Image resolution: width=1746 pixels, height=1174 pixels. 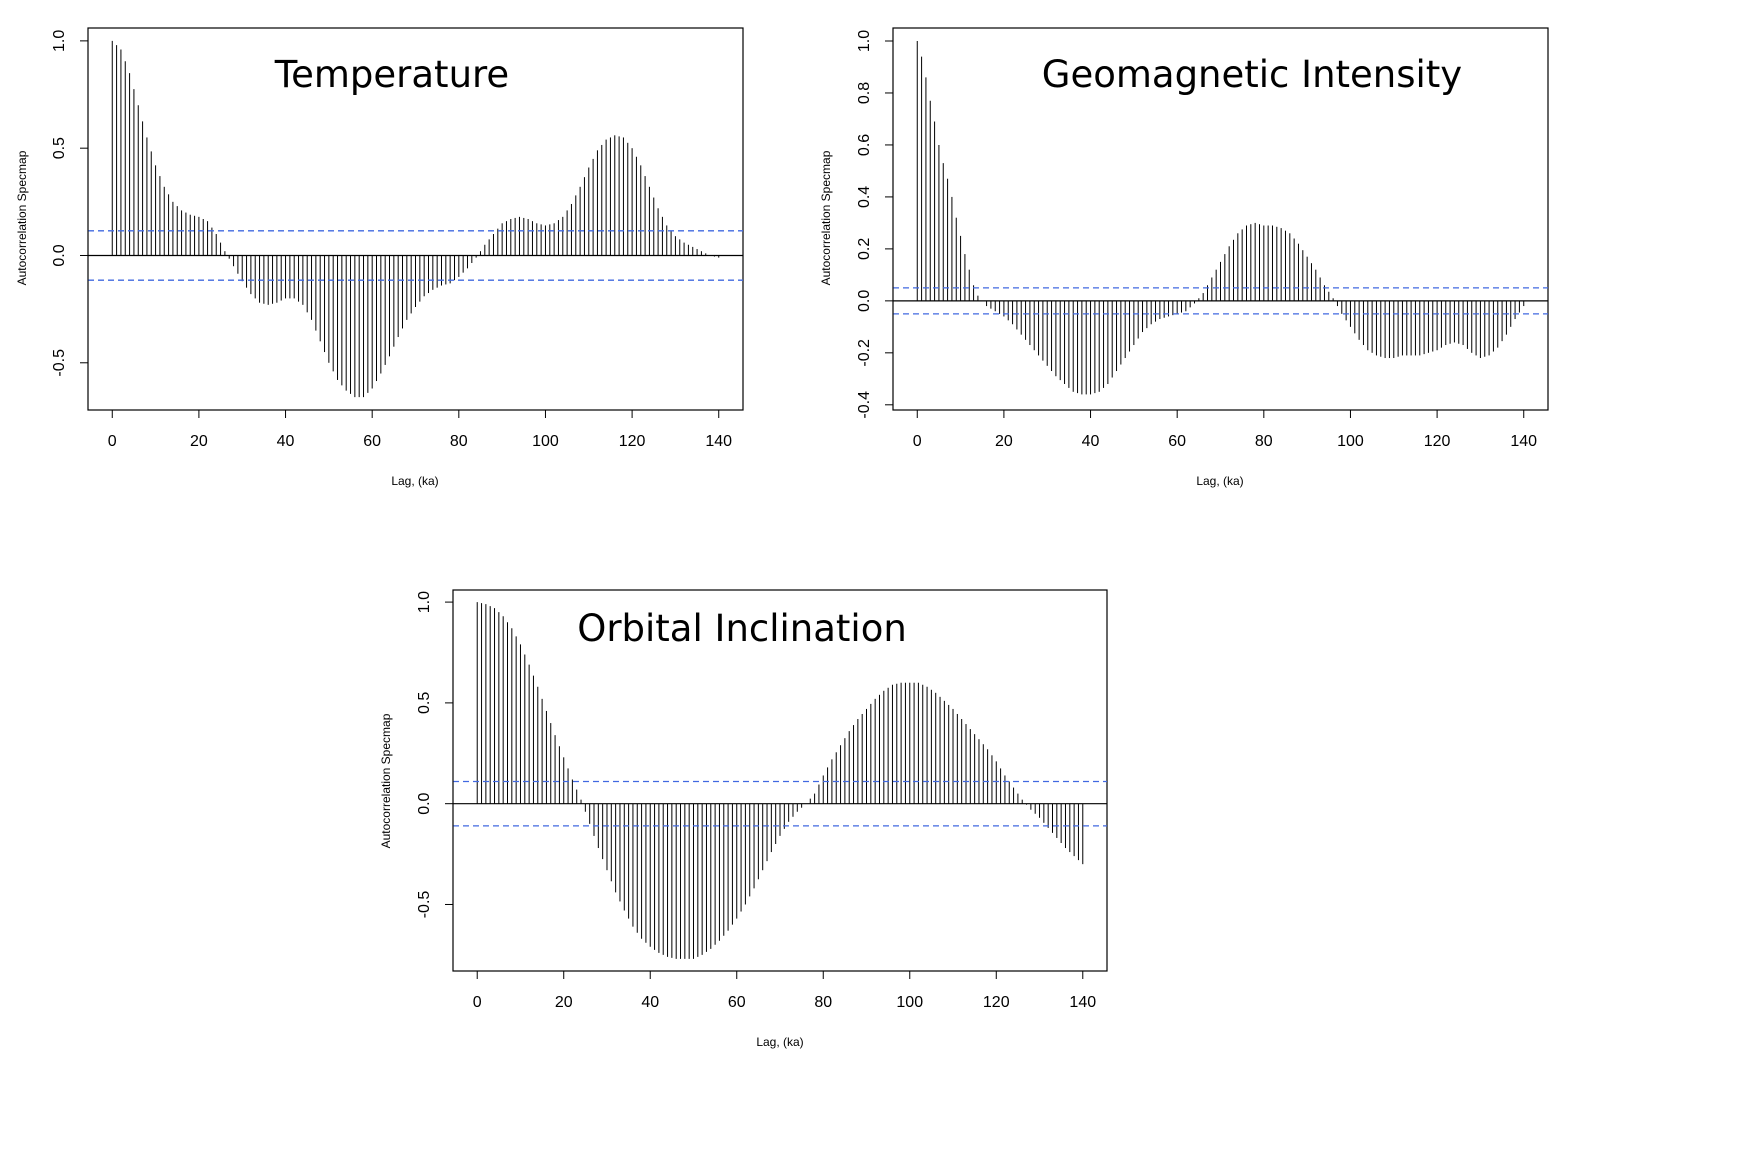 I want to click on y-axis-label: Autocorrelation Specmap, so click(x=386, y=781).